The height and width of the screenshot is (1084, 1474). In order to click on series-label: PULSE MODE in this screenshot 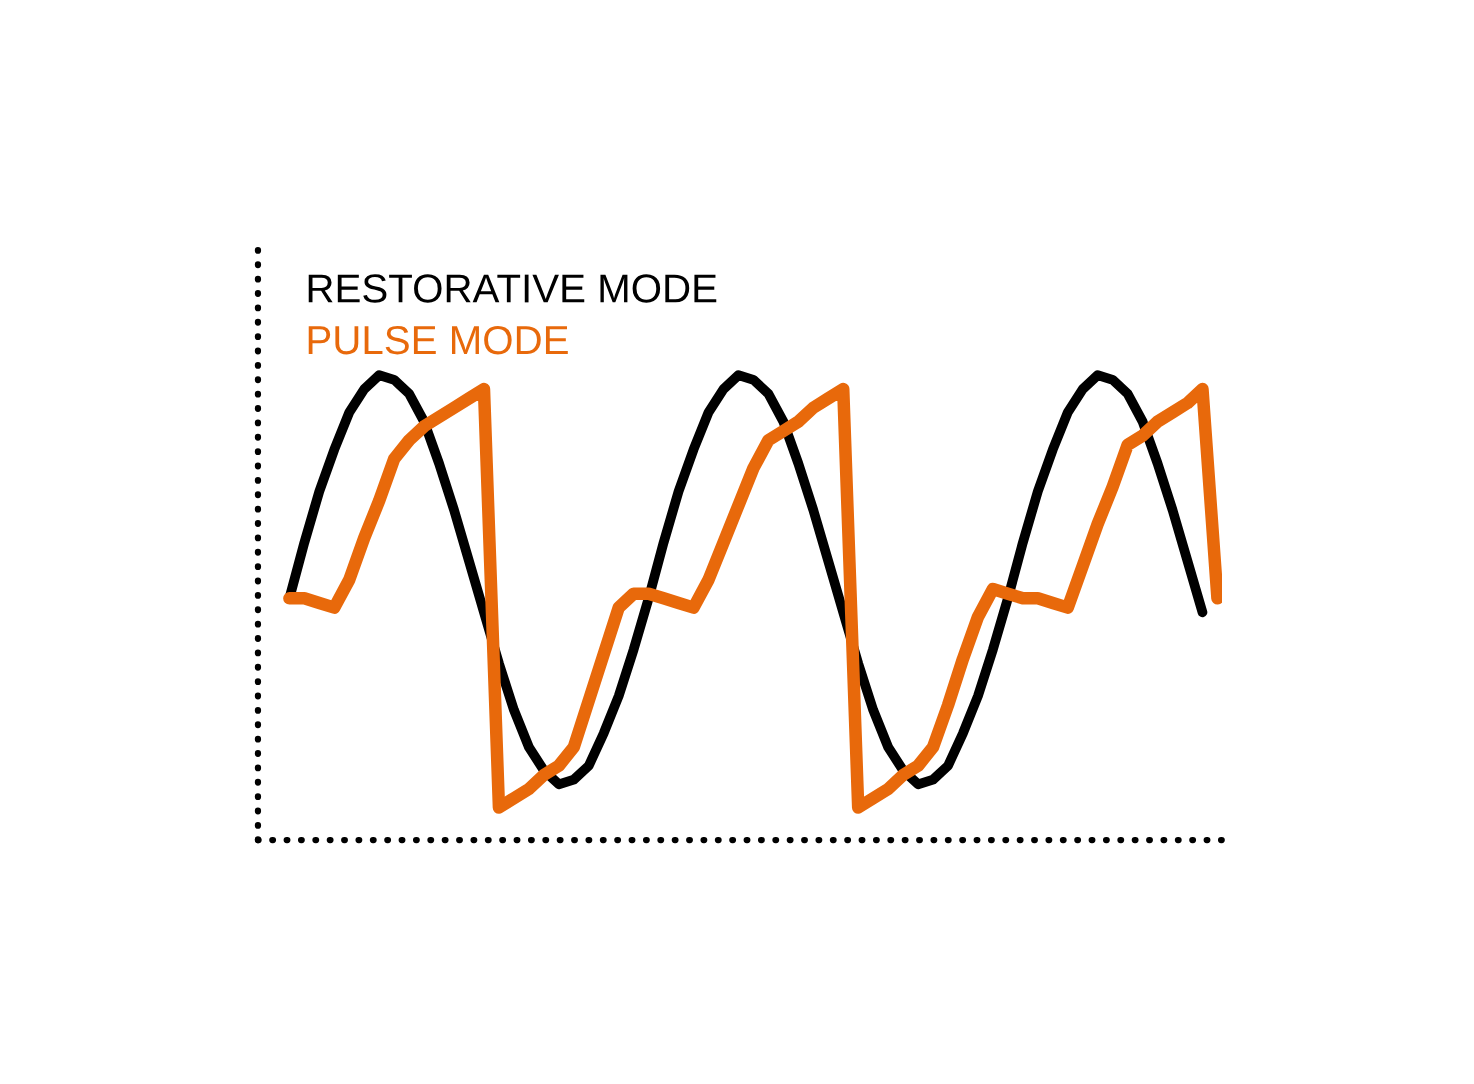, I will do `click(438, 340)`.